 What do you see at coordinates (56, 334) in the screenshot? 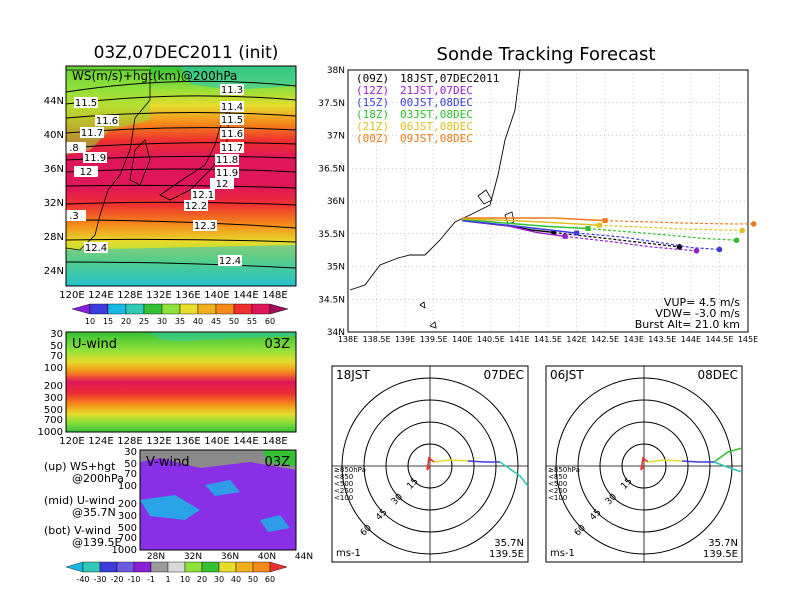
I see `u-pressure-label: 30` at bounding box center [56, 334].